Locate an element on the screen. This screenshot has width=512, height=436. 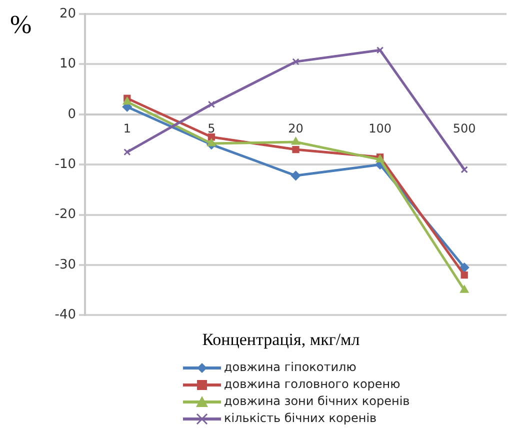
x-tick-label: 5 is located at coordinates (212, 129).